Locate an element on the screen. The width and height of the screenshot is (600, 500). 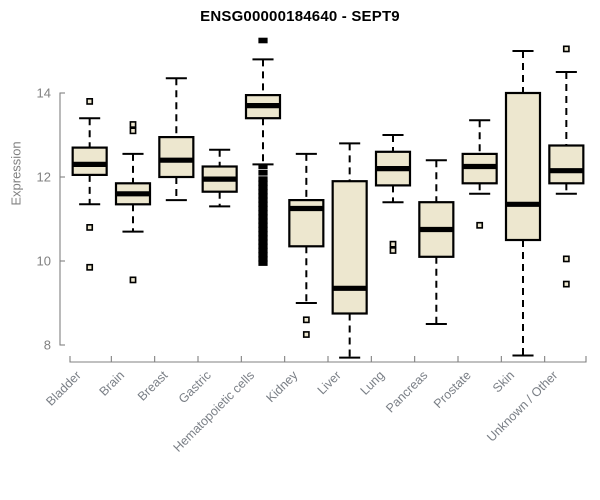
y-axis-tick-label: 14 is located at coordinates (44, 93).